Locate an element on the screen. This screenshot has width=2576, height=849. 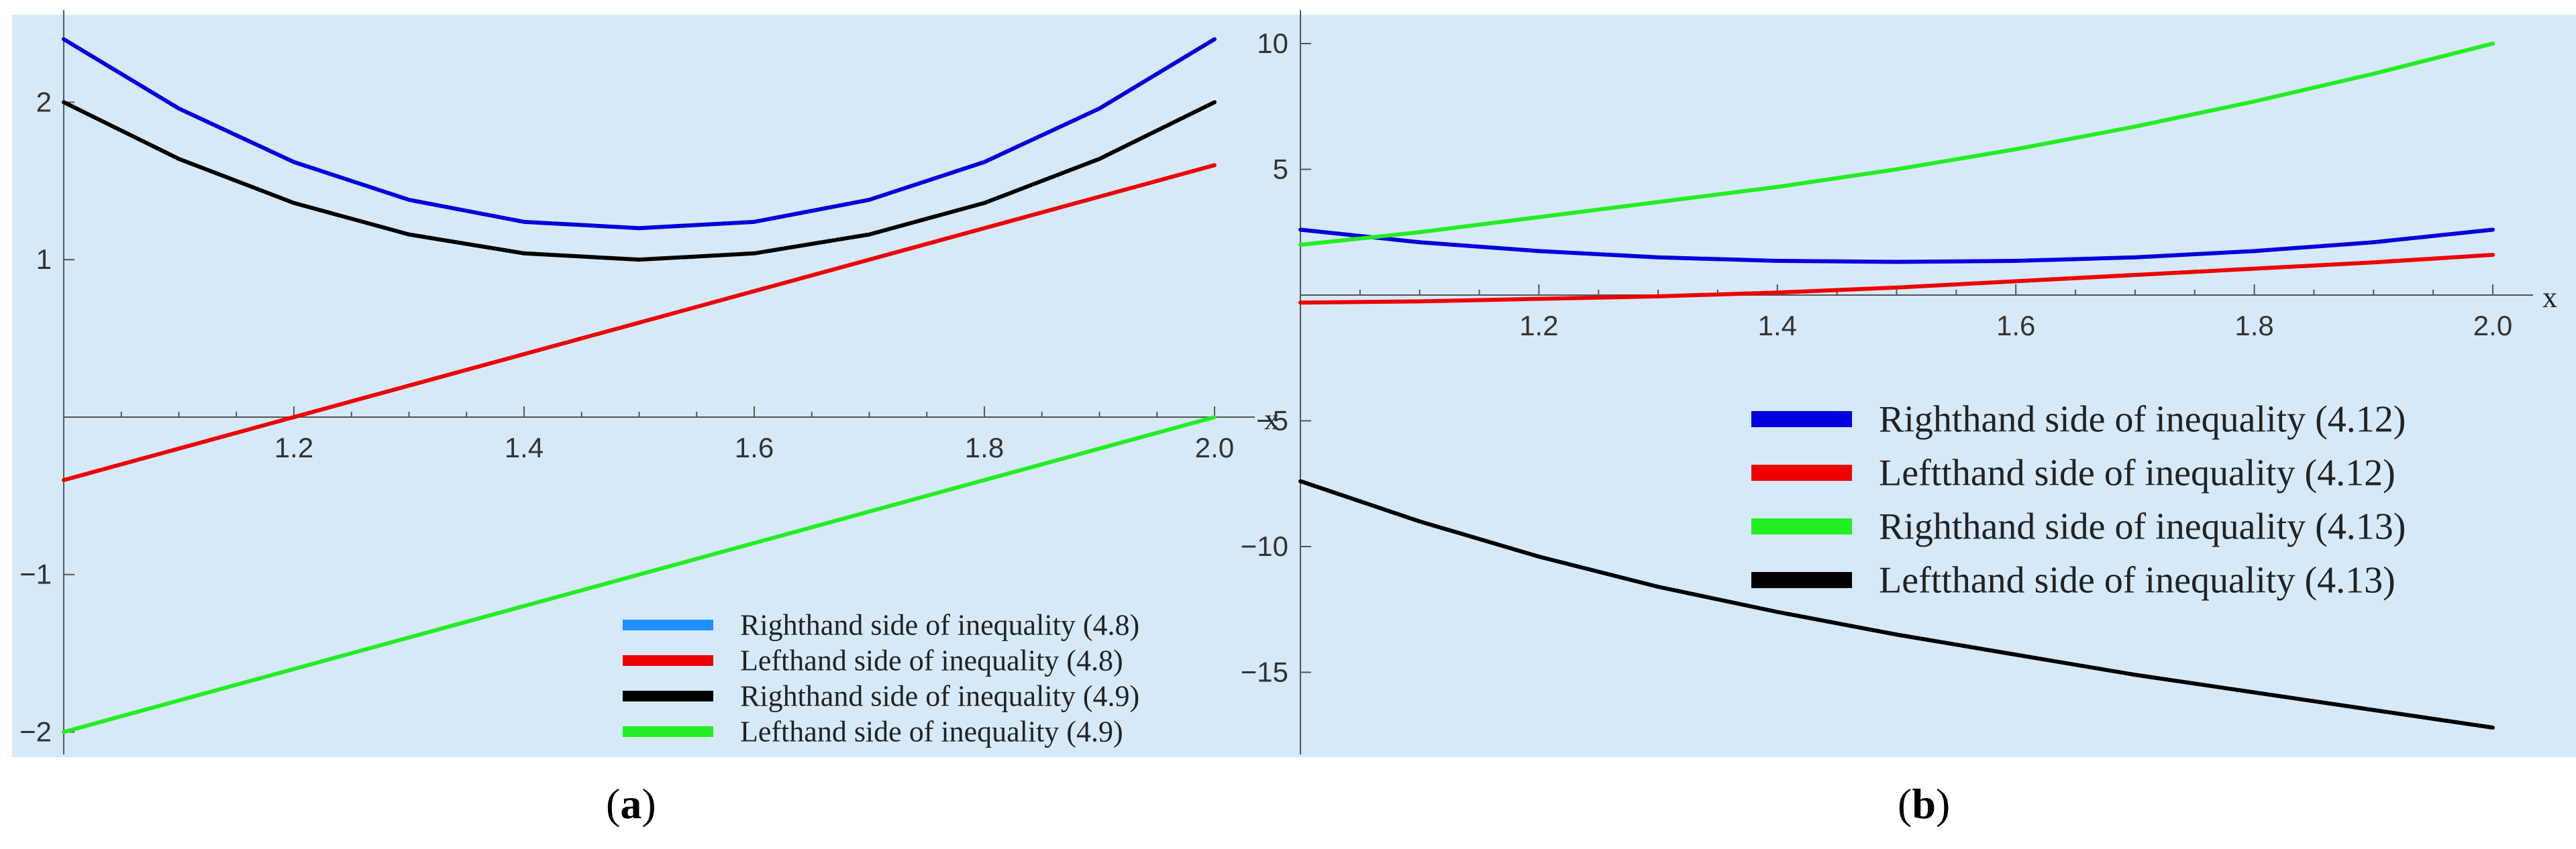
caption-b: (b) is located at coordinates (1924, 804).